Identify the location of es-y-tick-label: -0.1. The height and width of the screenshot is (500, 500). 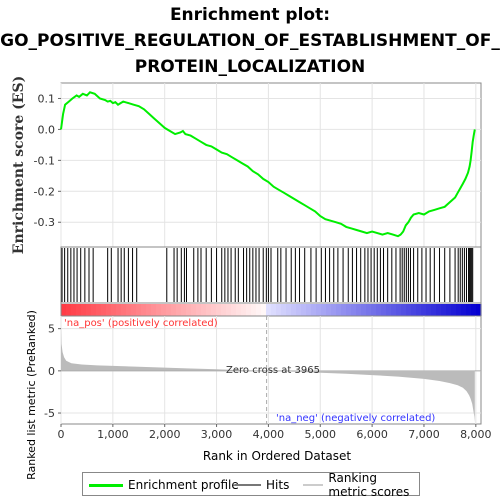
(44, 160).